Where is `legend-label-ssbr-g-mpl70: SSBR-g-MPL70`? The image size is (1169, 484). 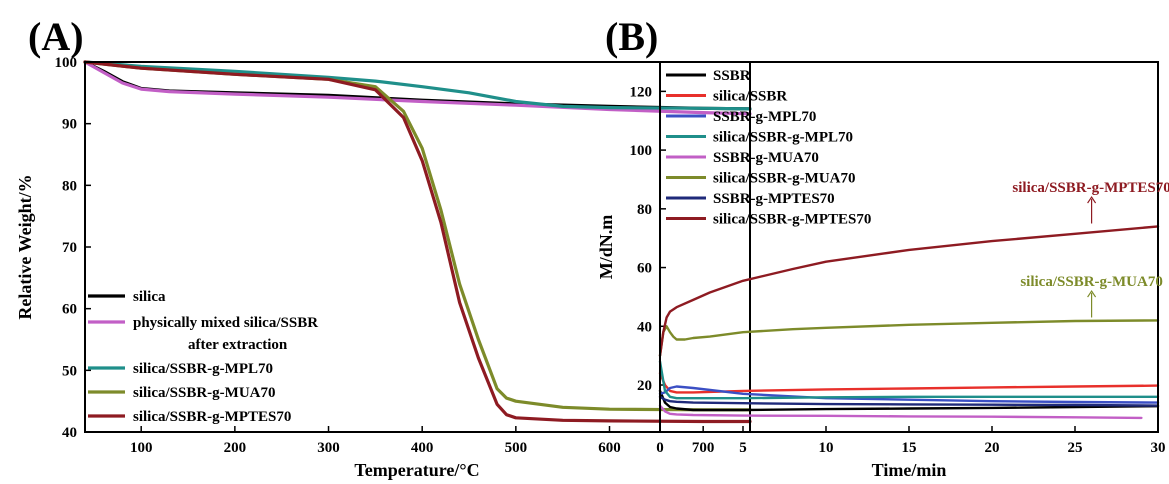
legend-label-ssbr-g-mpl70: SSBR-g-MPL70 is located at coordinates (764, 117).